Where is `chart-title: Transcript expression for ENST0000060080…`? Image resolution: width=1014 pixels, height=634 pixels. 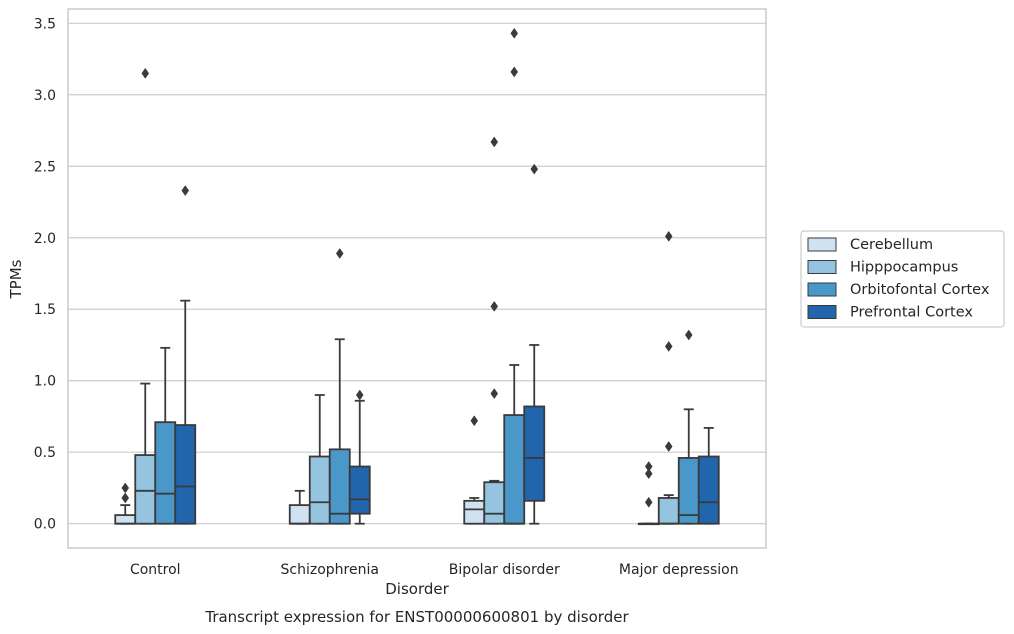
chart-title: Transcript expression for ENST0000060080… is located at coordinates (416, 617).